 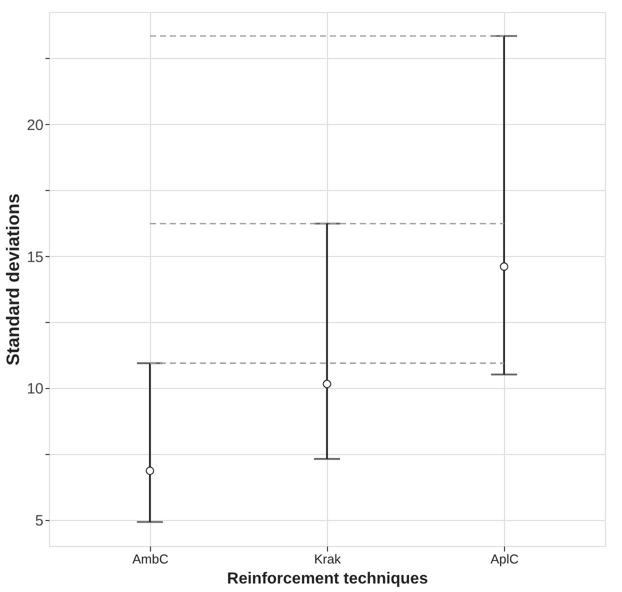 I want to click on y-tick-label: 5, so click(x=39, y=521).